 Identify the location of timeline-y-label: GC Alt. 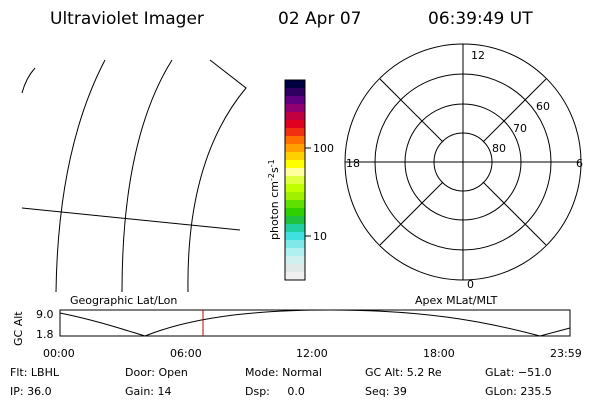
(18, 328).